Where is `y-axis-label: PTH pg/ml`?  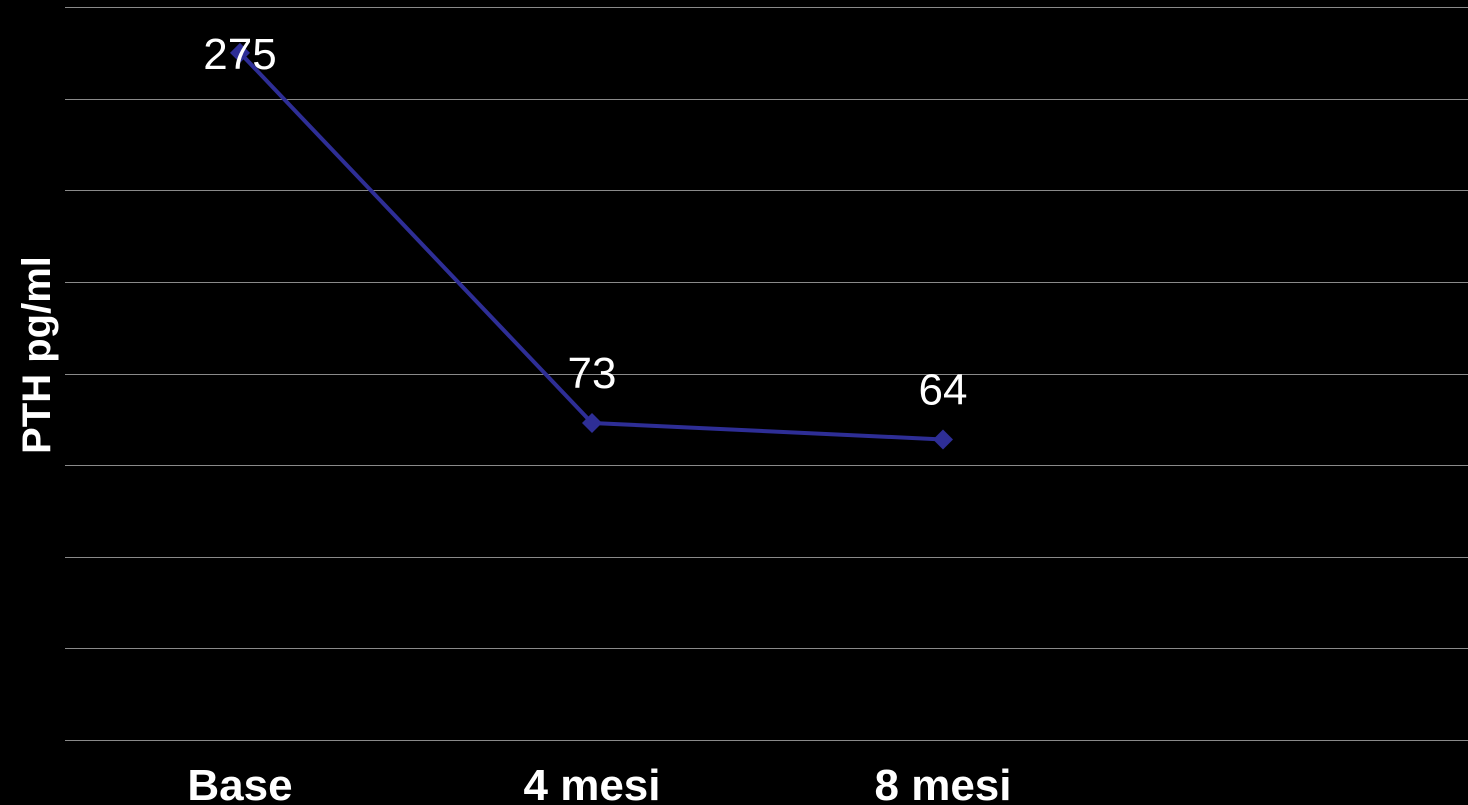 y-axis-label: PTH pg/ml is located at coordinates (37, 355).